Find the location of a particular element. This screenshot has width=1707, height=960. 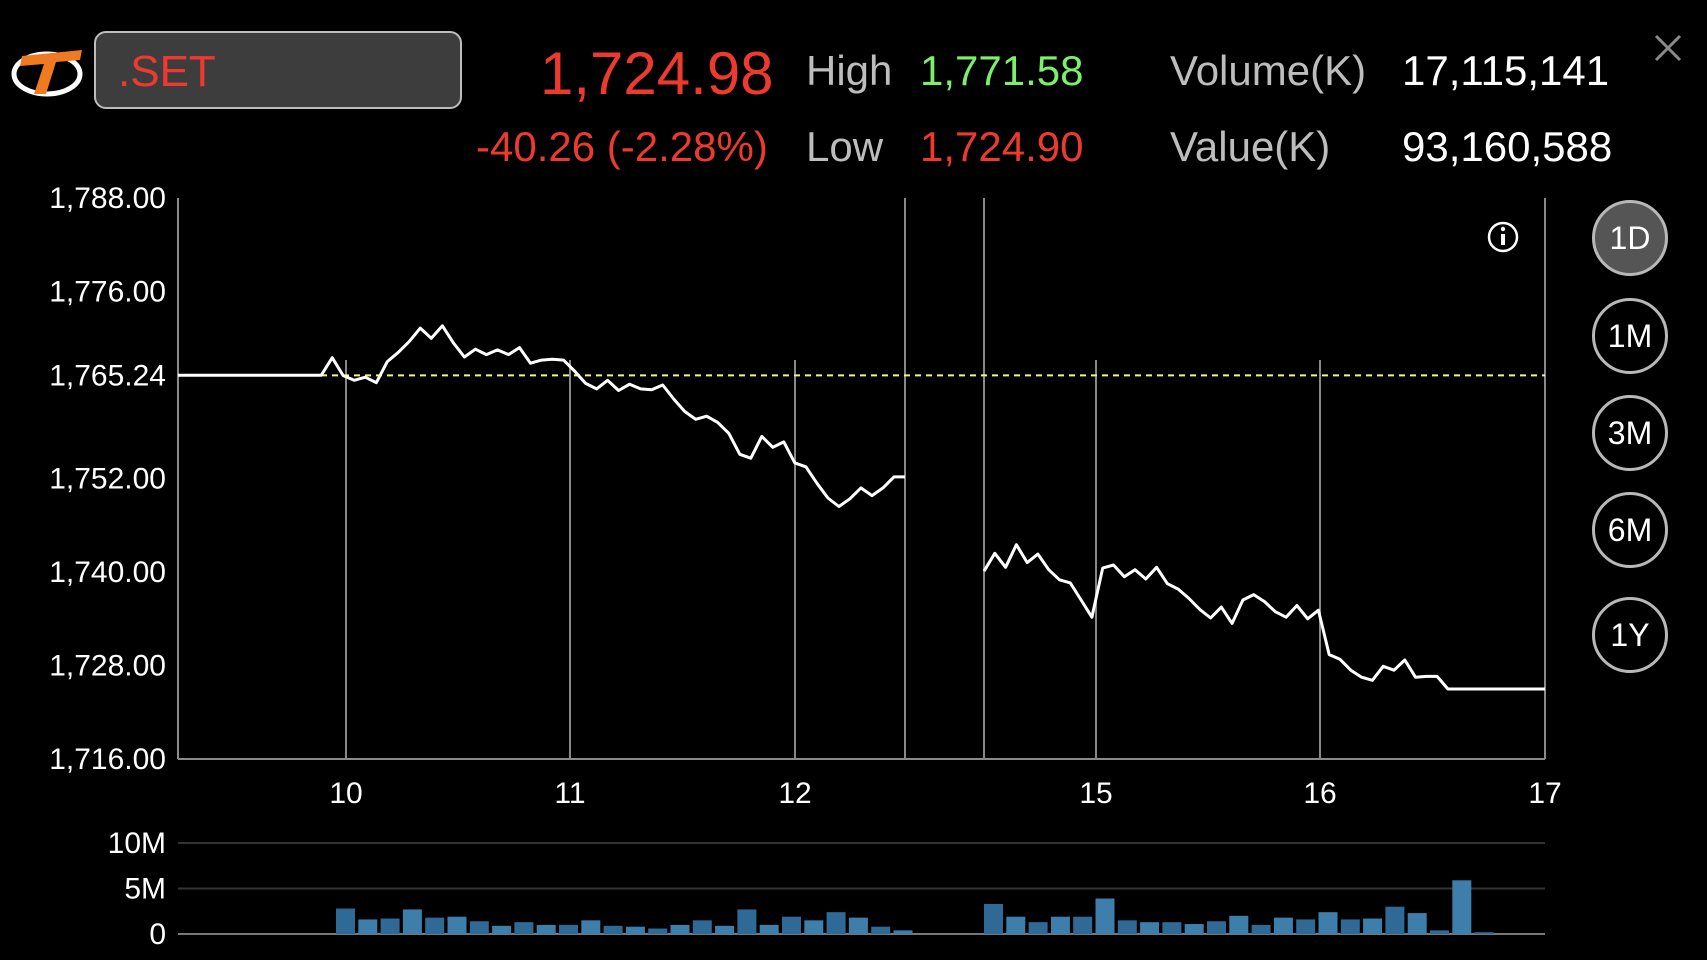

y-tick-label: 1,752.00 is located at coordinates (107, 479).